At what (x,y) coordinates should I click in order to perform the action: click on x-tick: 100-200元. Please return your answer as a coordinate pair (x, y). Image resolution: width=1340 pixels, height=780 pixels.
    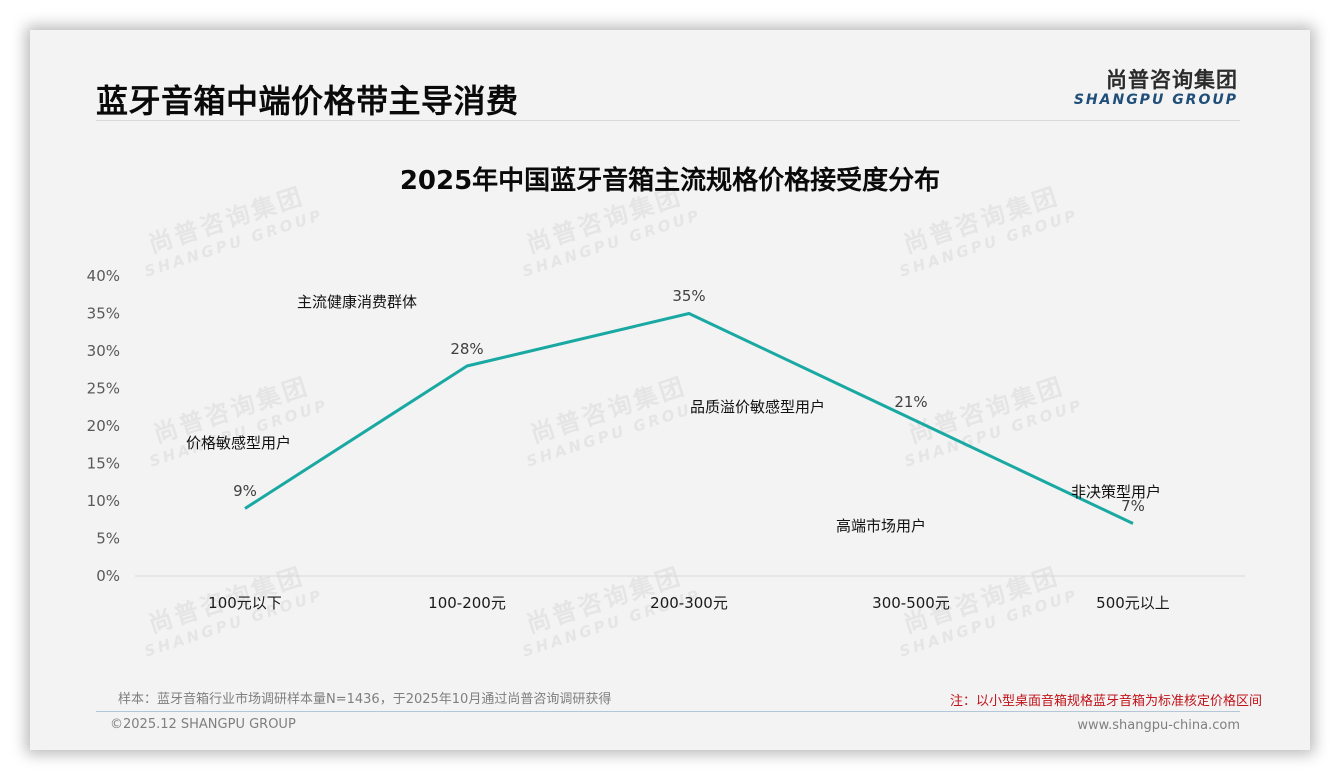
    Looking at the image, I should click on (467, 603).